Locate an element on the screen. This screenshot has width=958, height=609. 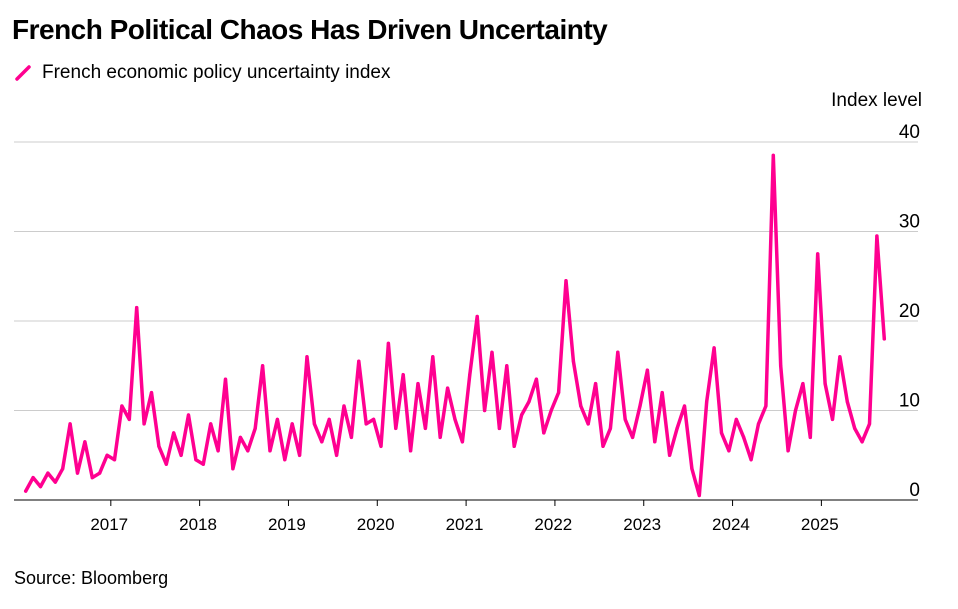
x-tick-label: 2025 is located at coordinates (820, 524).